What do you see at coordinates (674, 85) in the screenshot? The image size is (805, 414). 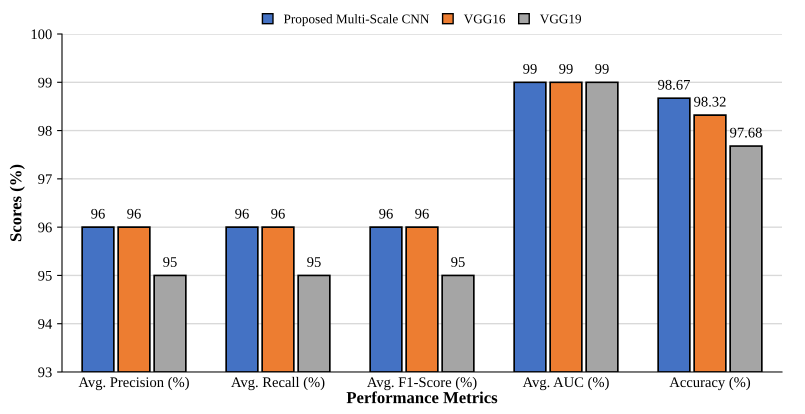 I see `data-label: 98.67` at bounding box center [674, 85].